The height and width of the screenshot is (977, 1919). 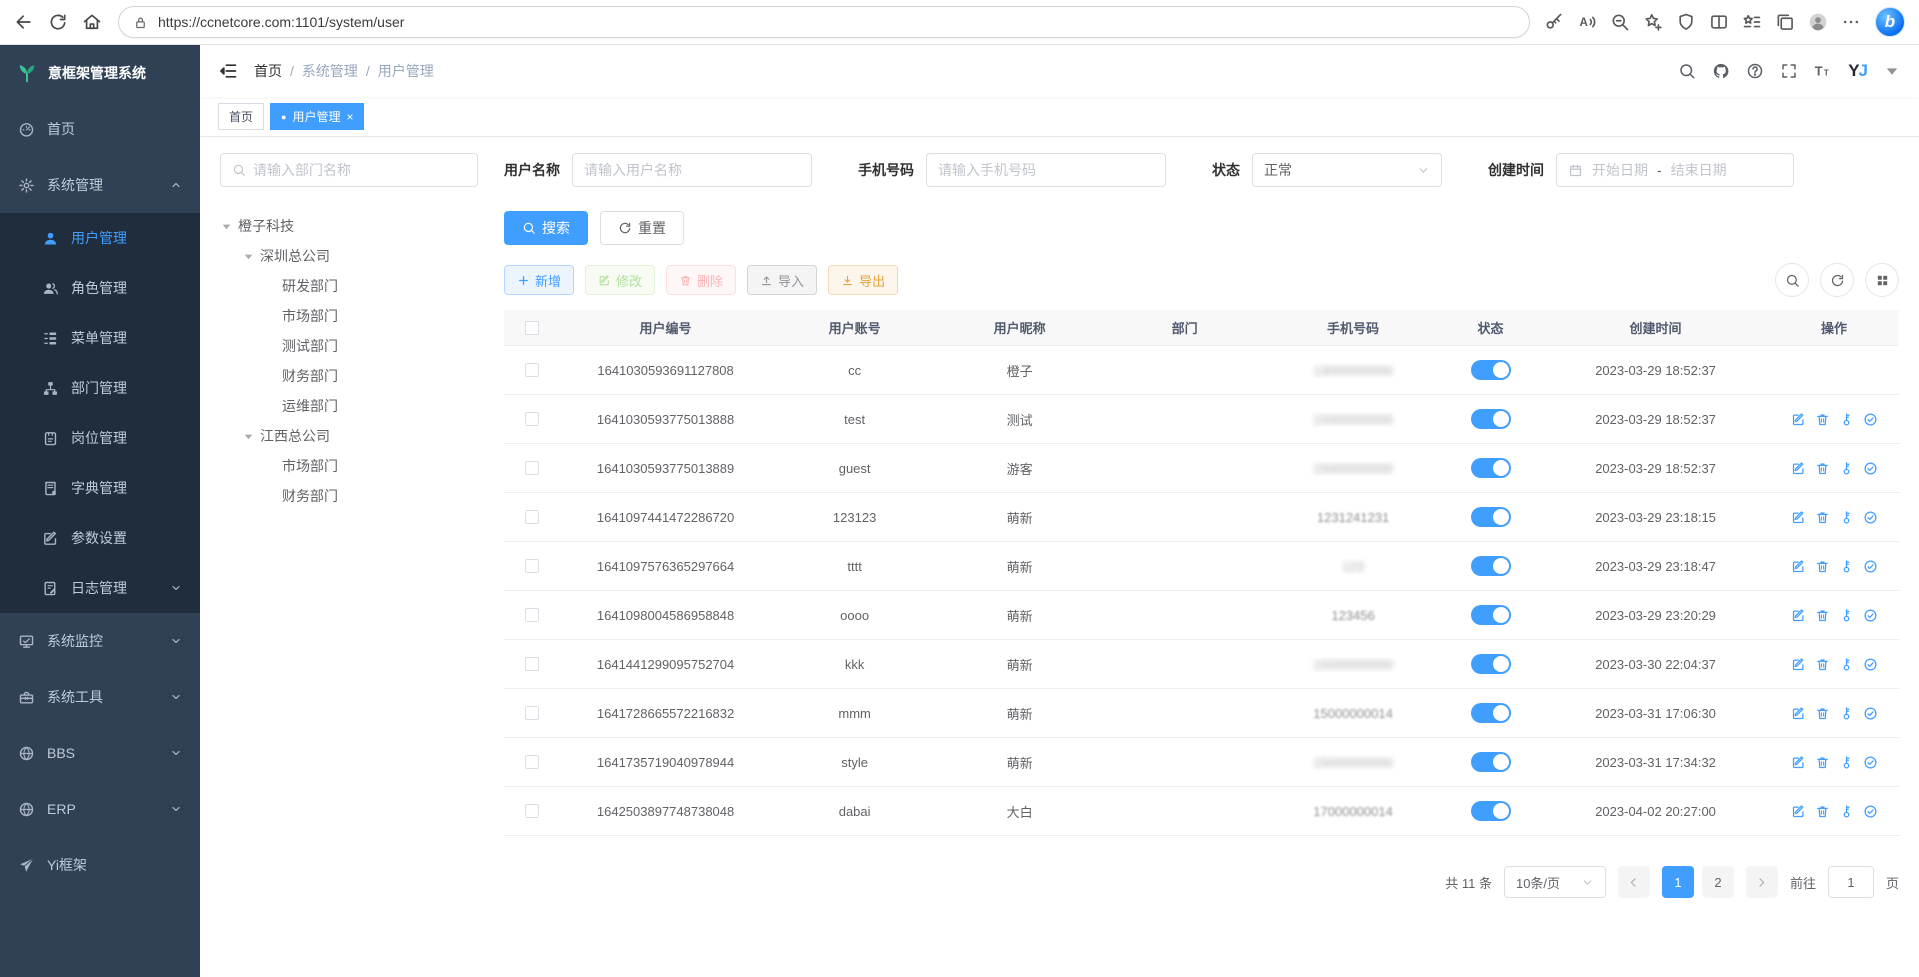 What do you see at coordinates (1858, 70) in the screenshot?
I see `user-avatar-logo: YJ` at bounding box center [1858, 70].